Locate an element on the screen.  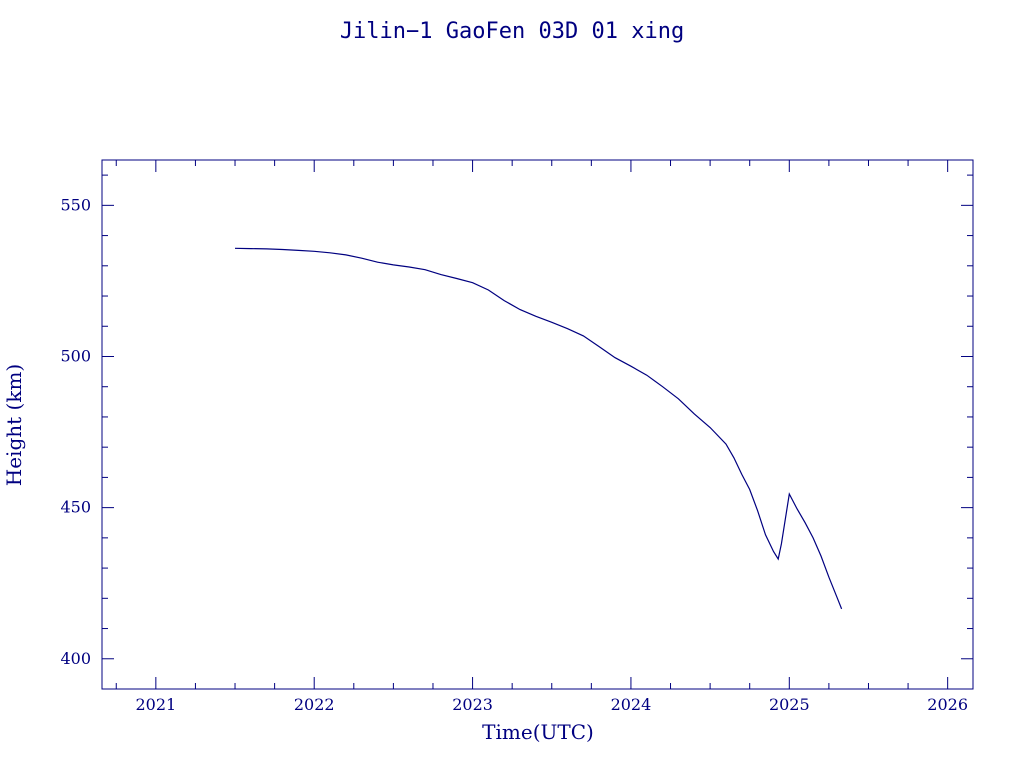
x-tick-label: 2026 is located at coordinates (947, 704).